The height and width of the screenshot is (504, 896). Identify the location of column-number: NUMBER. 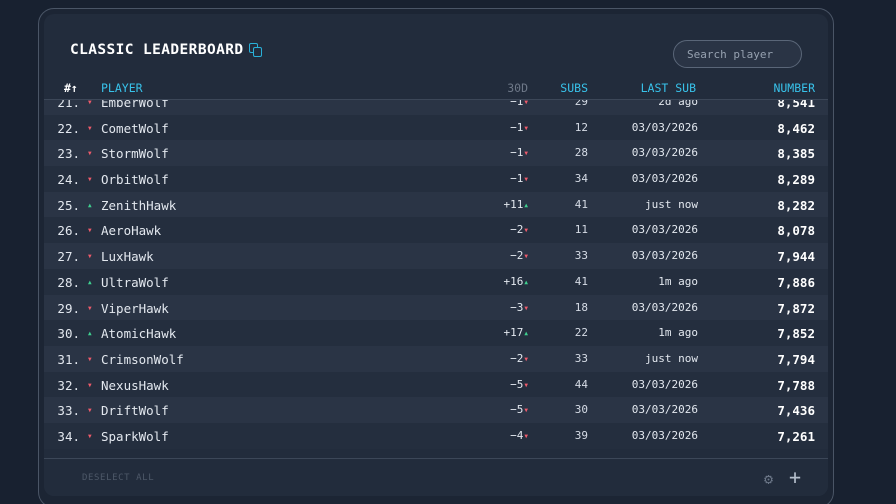
(794, 88).